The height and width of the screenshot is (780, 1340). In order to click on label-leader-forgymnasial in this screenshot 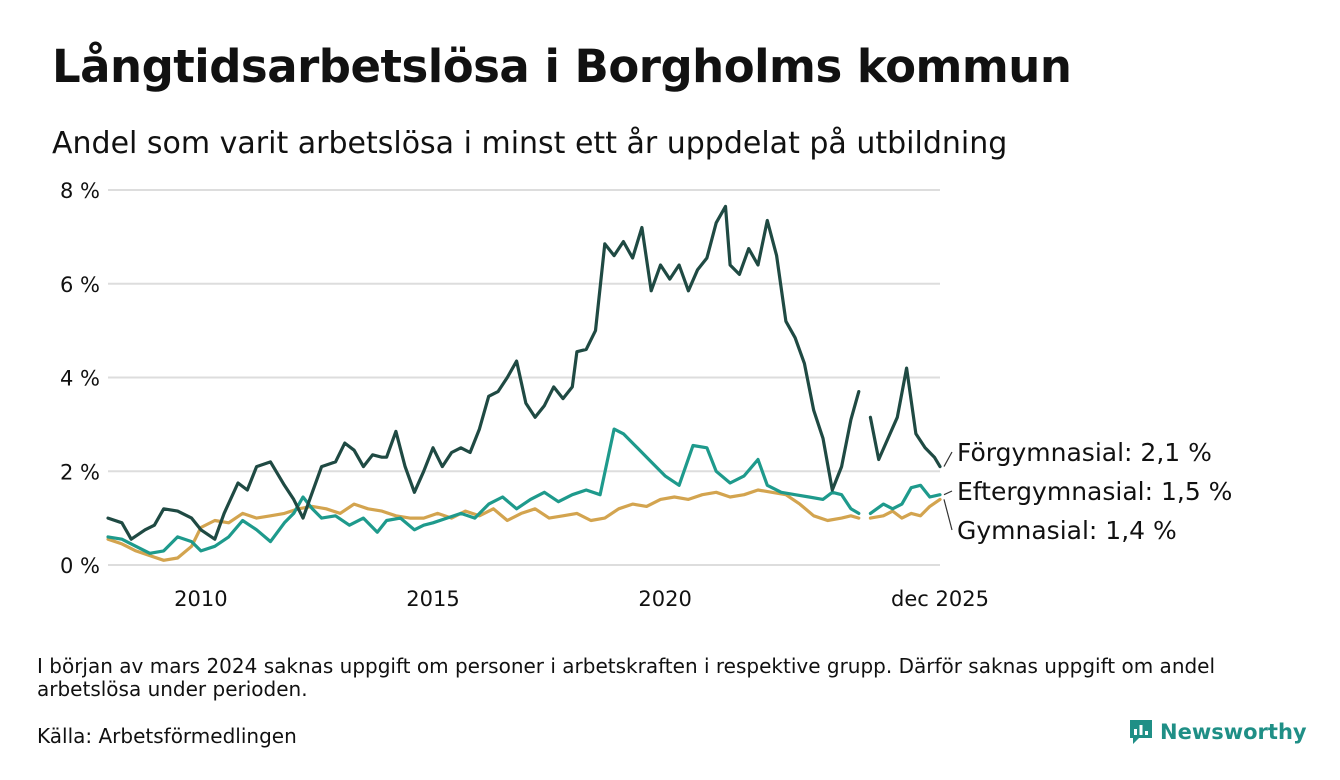, I will do `click(948, 459)`.